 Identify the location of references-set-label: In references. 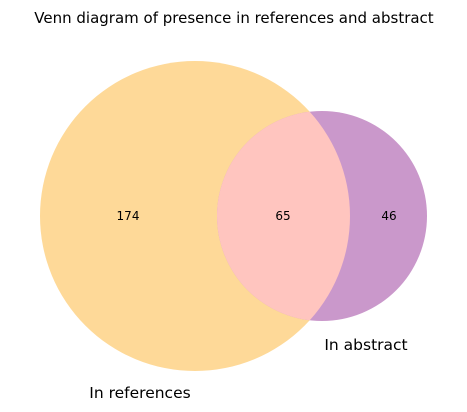
(139, 393).